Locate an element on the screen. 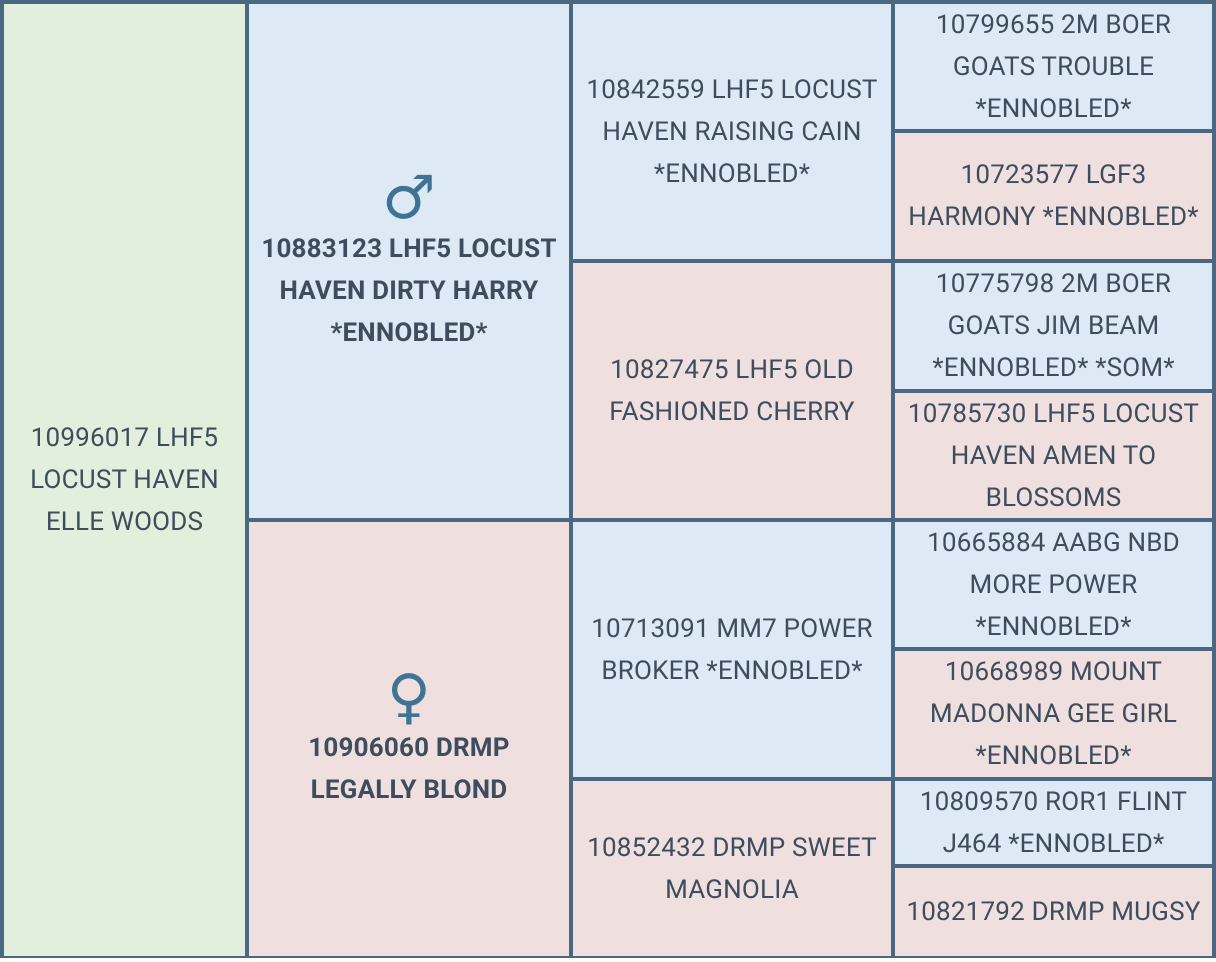  great-grandparent-cell: 10723577 LGF3 HARMONY *ENNOBLED* is located at coordinates (1053, 196).